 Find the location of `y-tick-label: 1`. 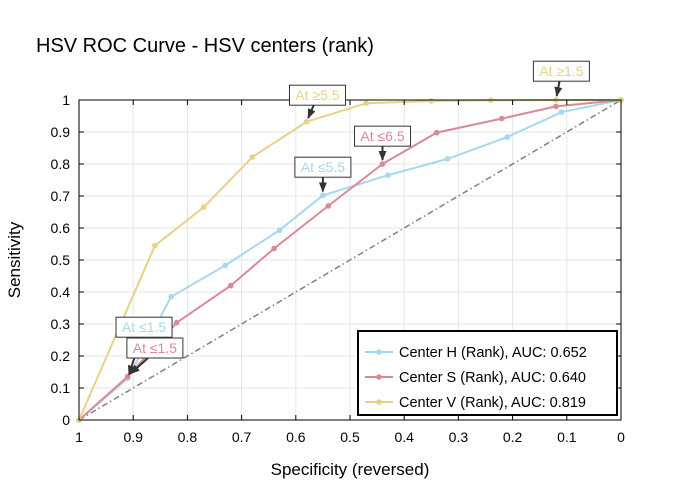

y-tick-label: 1 is located at coordinates (66, 100).